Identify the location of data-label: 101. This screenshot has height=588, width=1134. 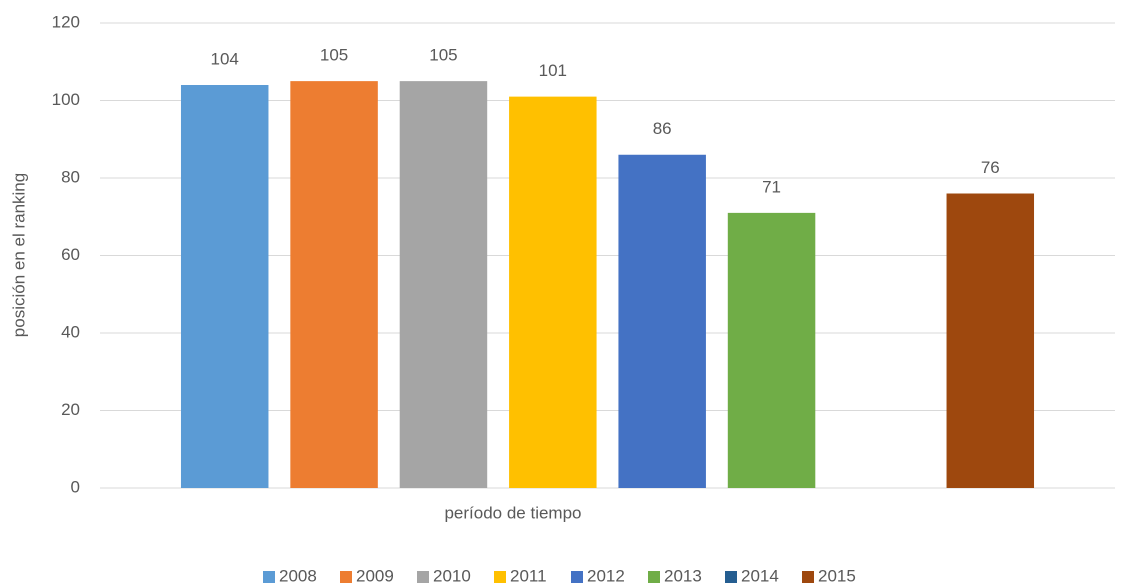
(553, 70).